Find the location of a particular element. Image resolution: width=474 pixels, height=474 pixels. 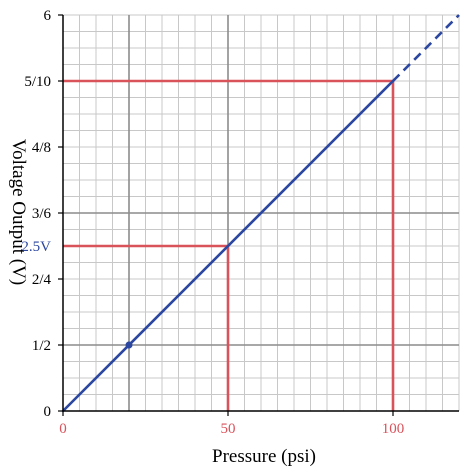

y-tick-label: 5/10 is located at coordinates (37, 82).